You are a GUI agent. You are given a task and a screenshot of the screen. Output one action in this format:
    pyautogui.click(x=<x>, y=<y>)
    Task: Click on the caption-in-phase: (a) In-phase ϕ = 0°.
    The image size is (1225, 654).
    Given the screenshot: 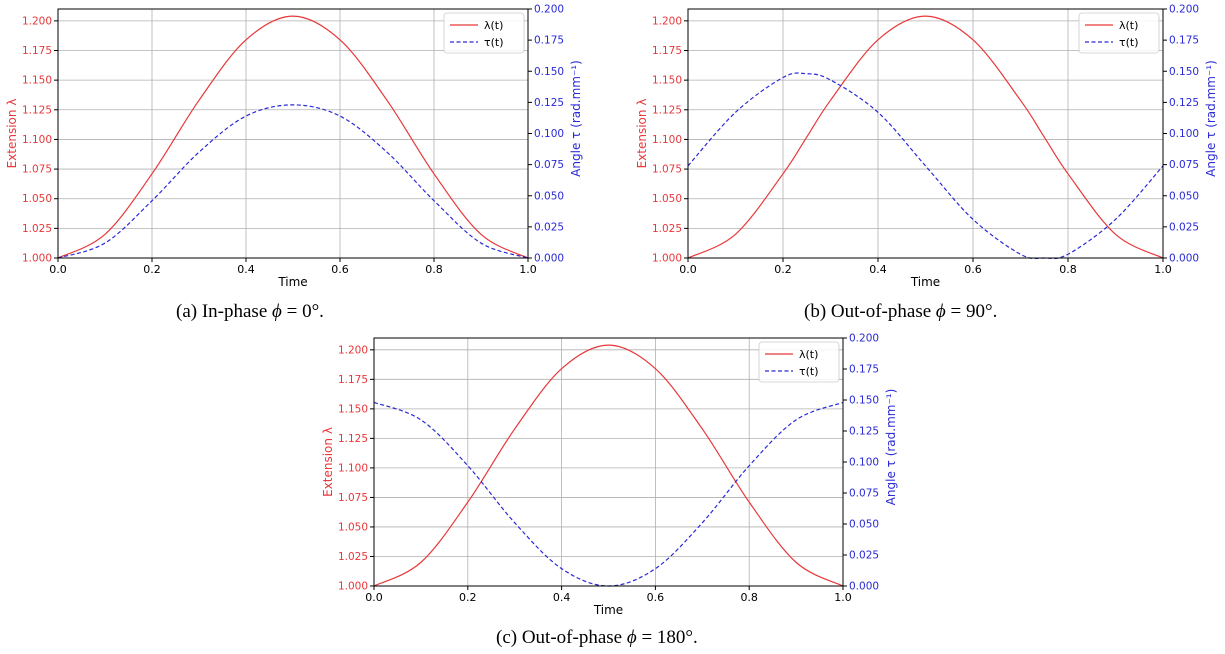 What is the action you would take?
    pyautogui.click(x=250, y=312)
    